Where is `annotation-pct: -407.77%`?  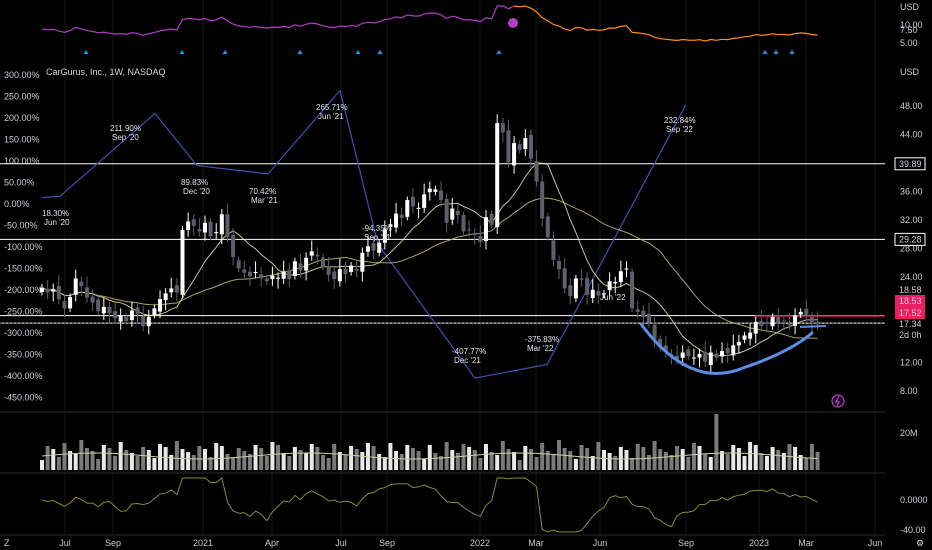
annotation-pct: -407.77% is located at coordinates (469, 351).